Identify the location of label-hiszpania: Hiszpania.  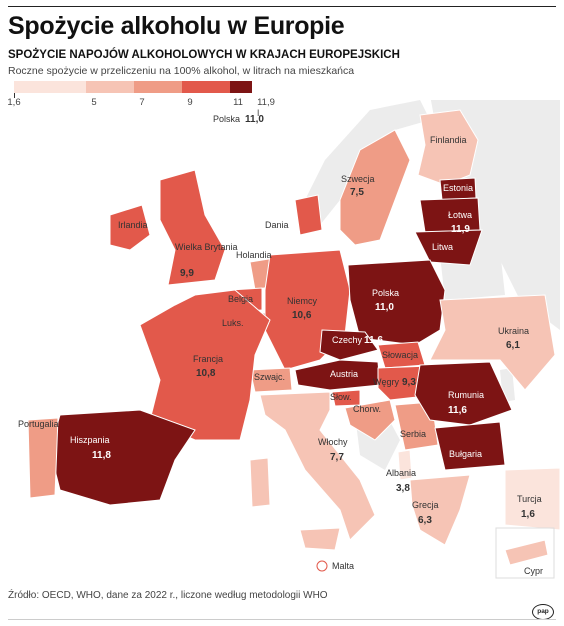
(90, 440).